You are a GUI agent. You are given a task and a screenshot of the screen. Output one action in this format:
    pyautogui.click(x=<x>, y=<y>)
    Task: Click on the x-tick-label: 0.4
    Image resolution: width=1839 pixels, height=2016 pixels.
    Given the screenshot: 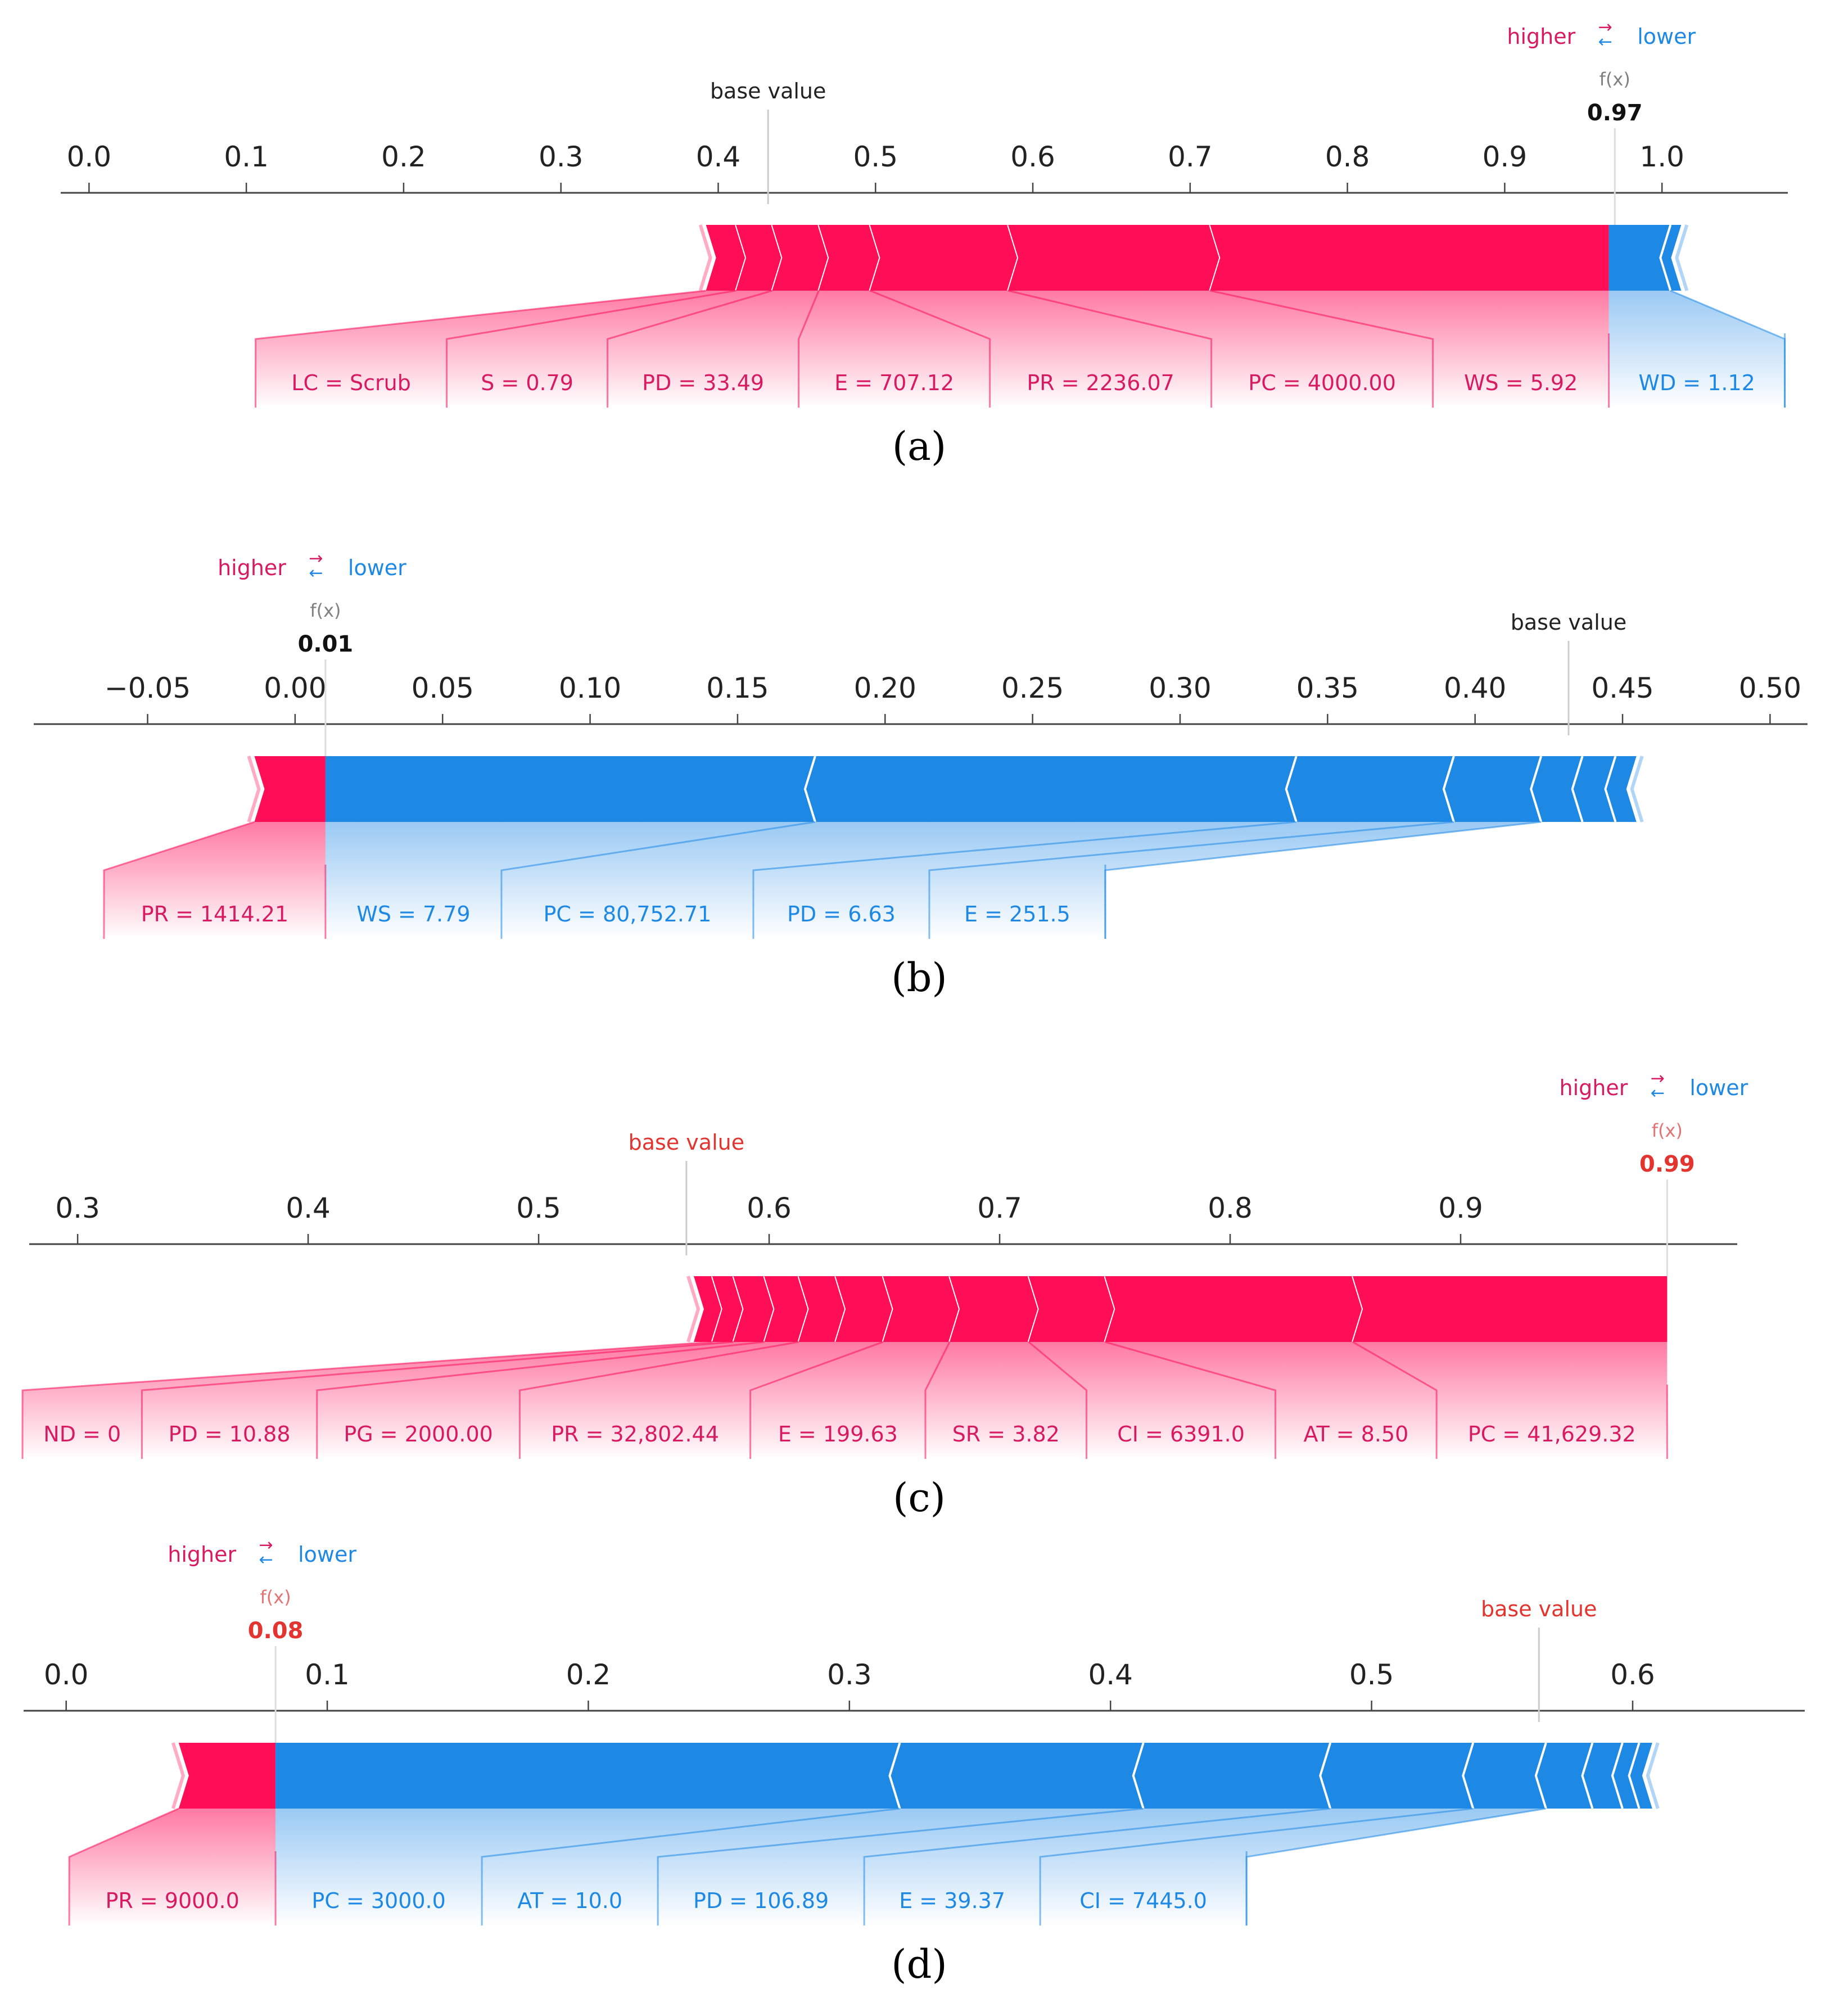 What is the action you would take?
    pyautogui.click(x=1110, y=1674)
    